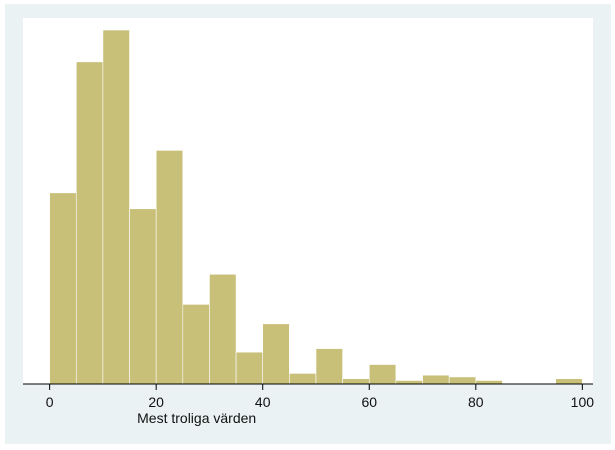 Image resolution: width=615 pixels, height=450 pixels. I want to click on x-tick-label-100: 100, so click(583, 402).